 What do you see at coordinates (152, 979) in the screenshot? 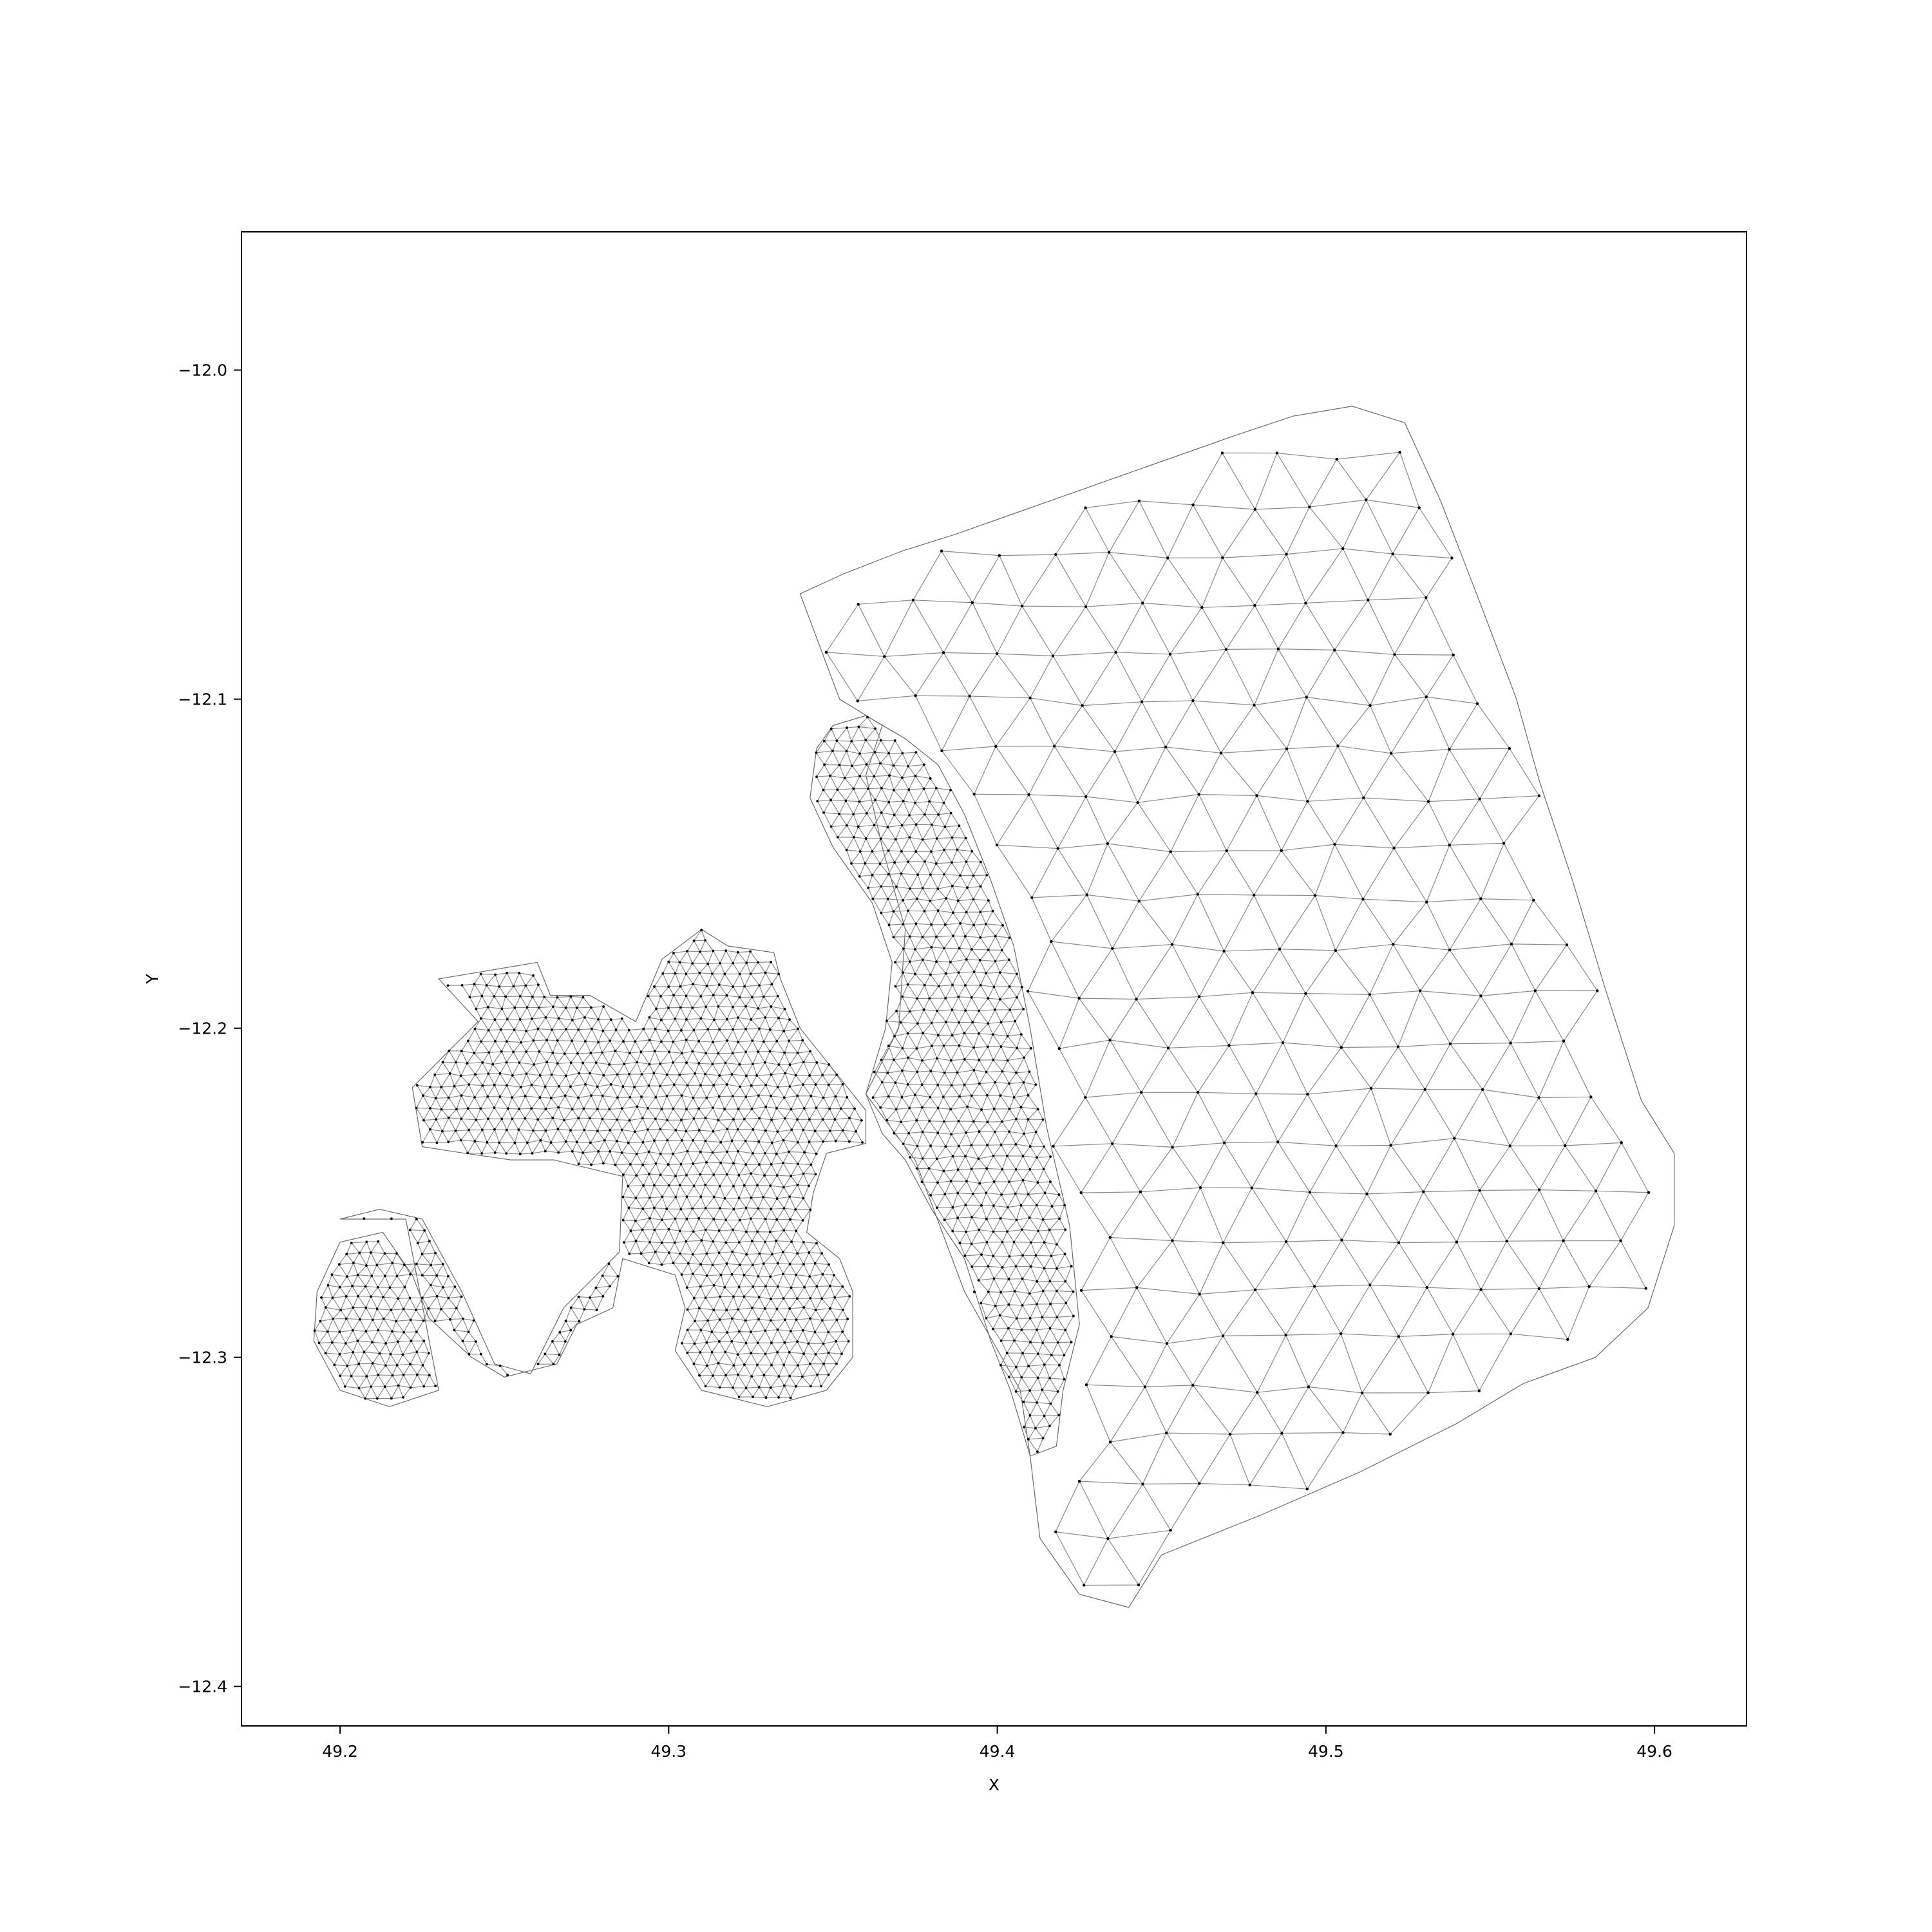
I see `y-axis-label: Y` at bounding box center [152, 979].